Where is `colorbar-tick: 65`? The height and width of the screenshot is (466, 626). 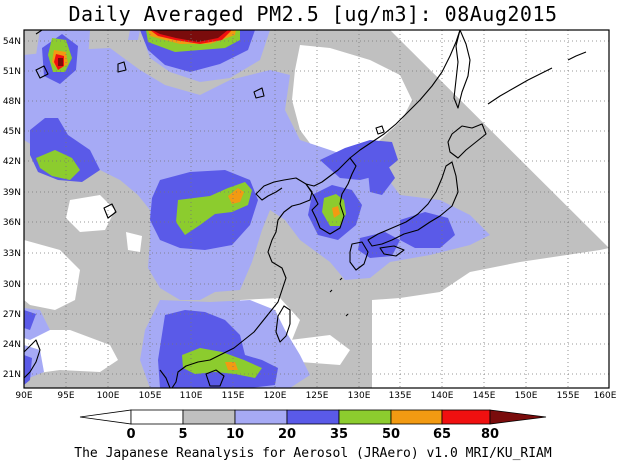
colorbar-tick: 65 is located at coordinates (442, 434).